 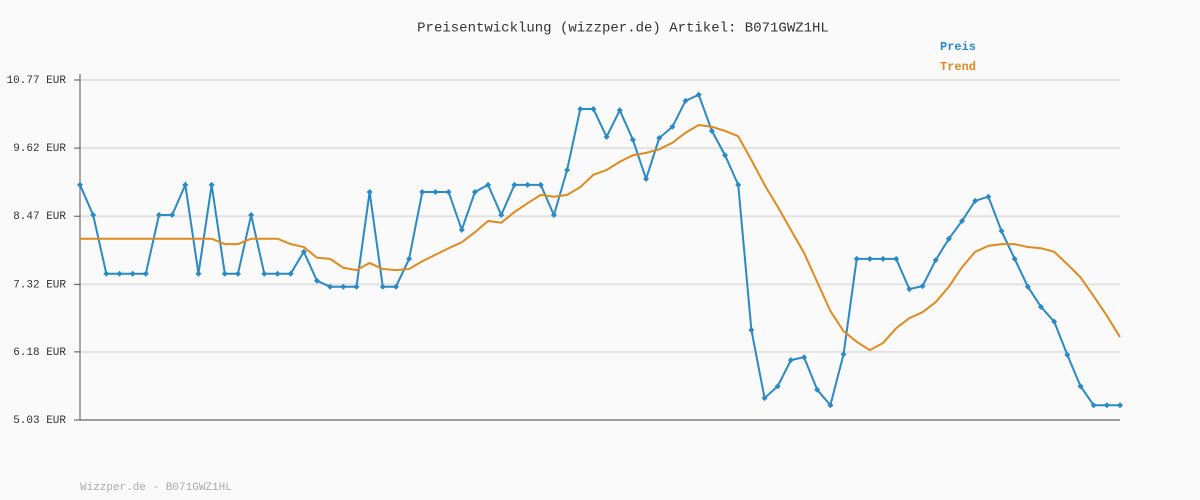 What do you see at coordinates (958, 67) in the screenshot?
I see `legend-entry: Trend` at bounding box center [958, 67].